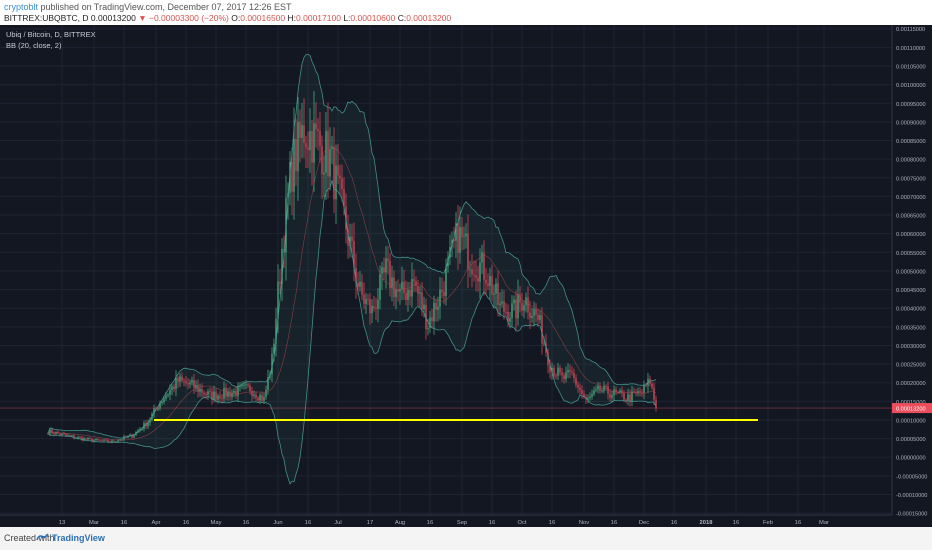  What do you see at coordinates (78, 538) in the screenshot?
I see `tradingview-brand: TradingView` at bounding box center [78, 538].